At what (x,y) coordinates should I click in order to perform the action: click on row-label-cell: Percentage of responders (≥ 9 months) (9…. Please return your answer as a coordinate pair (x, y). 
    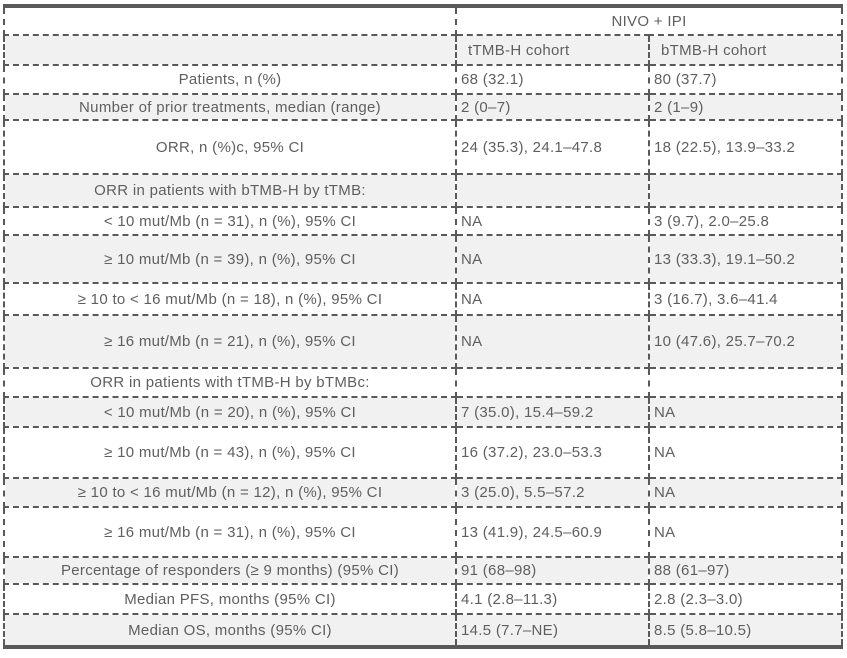
    Looking at the image, I should click on (230, 570).